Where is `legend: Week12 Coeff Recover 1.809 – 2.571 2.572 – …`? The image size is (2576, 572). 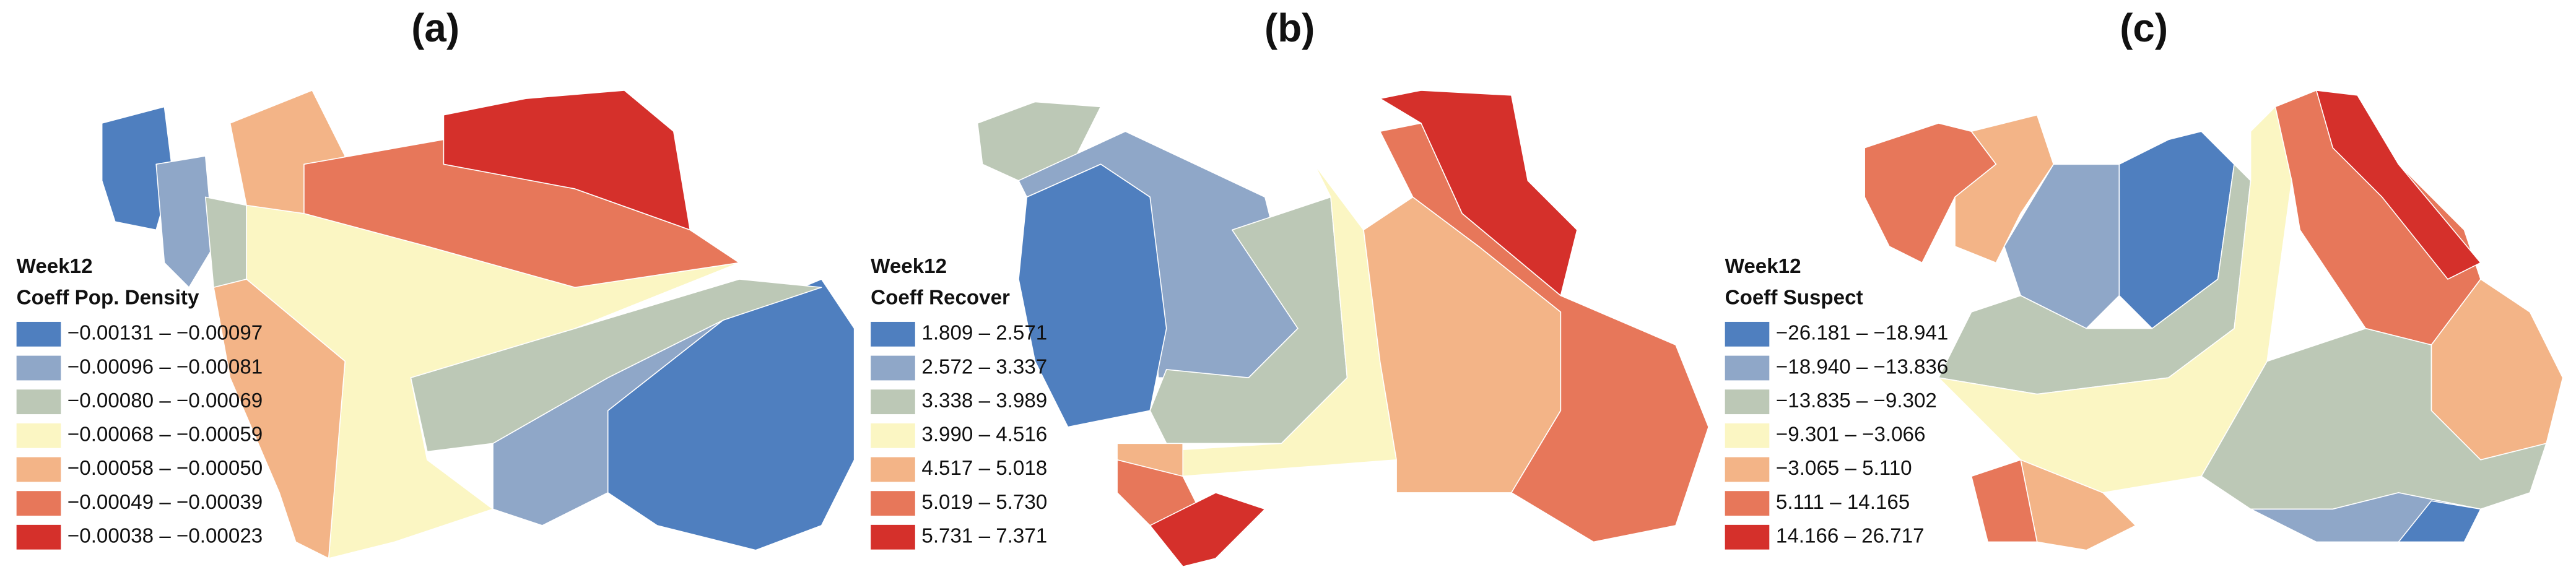 legend: Week12 Coeff Recover 1.809 – 2.571 2.572 – … is located at coordinates (959, 403).